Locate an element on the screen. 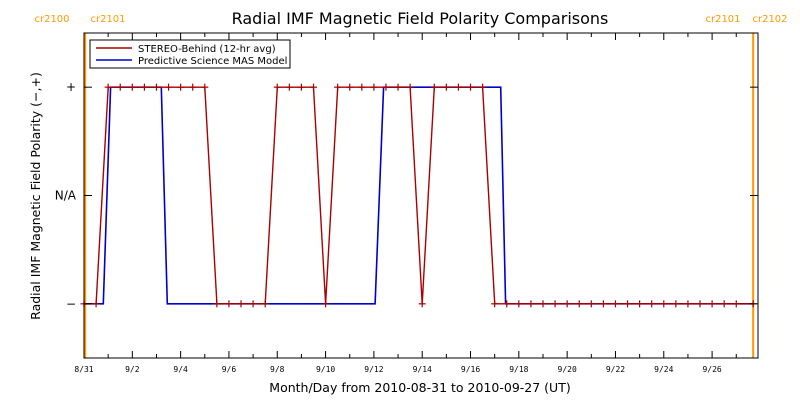 This screenshot has height=400, width=800. x-tick-label: 9/22 is located at coordinates (615, 369).